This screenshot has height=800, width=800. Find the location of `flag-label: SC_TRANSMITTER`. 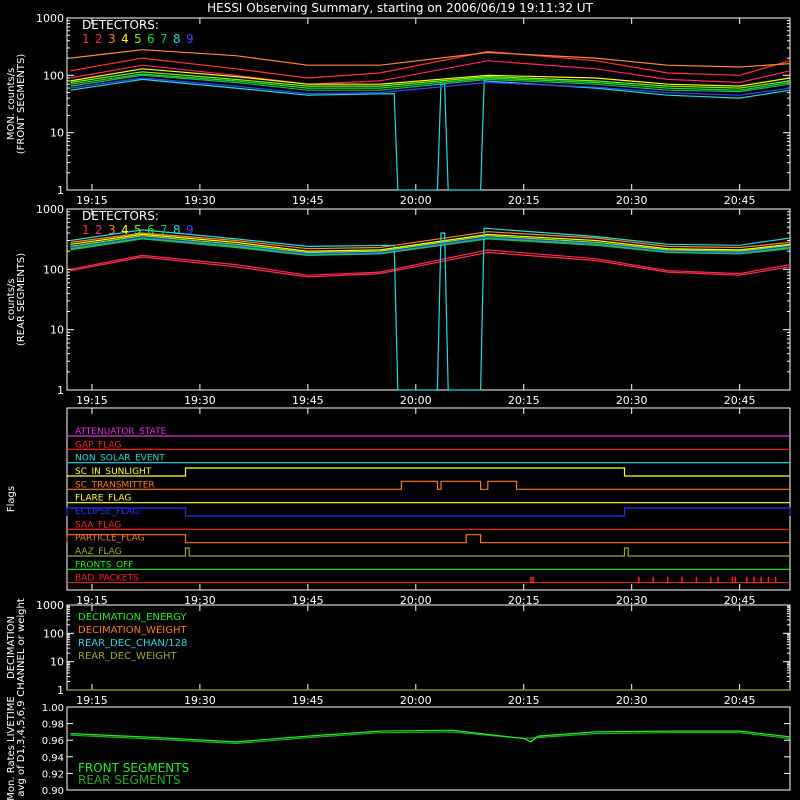

flag-label: SC_TRANSMITTER is located at coordinates (115, 485).